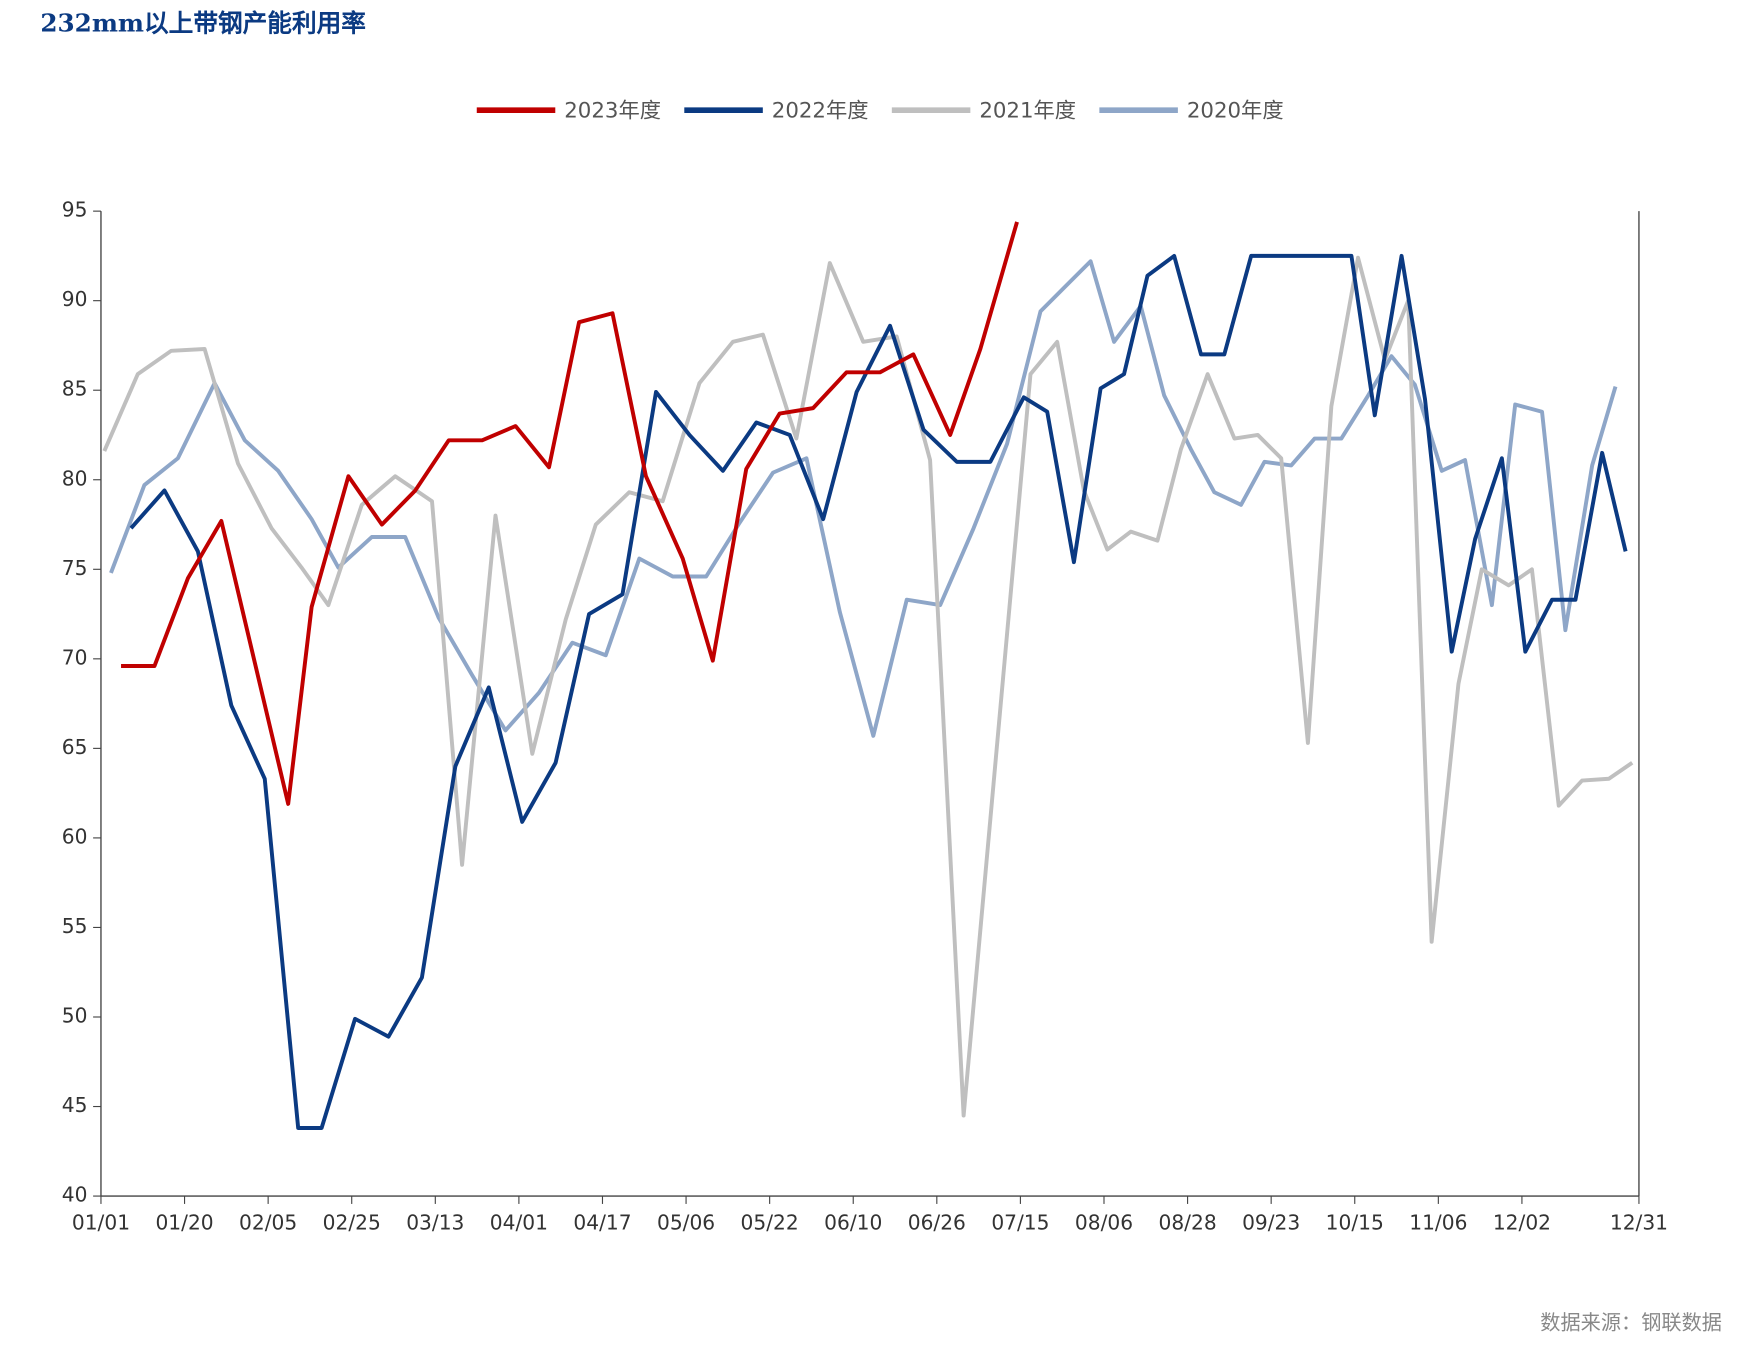 The width and height of the screenshot is (1750, 1350). What do you see at coordinates (75, 747) in the screenshot?
I see `y-tick-label: 65` at bounding box center [75, 747].